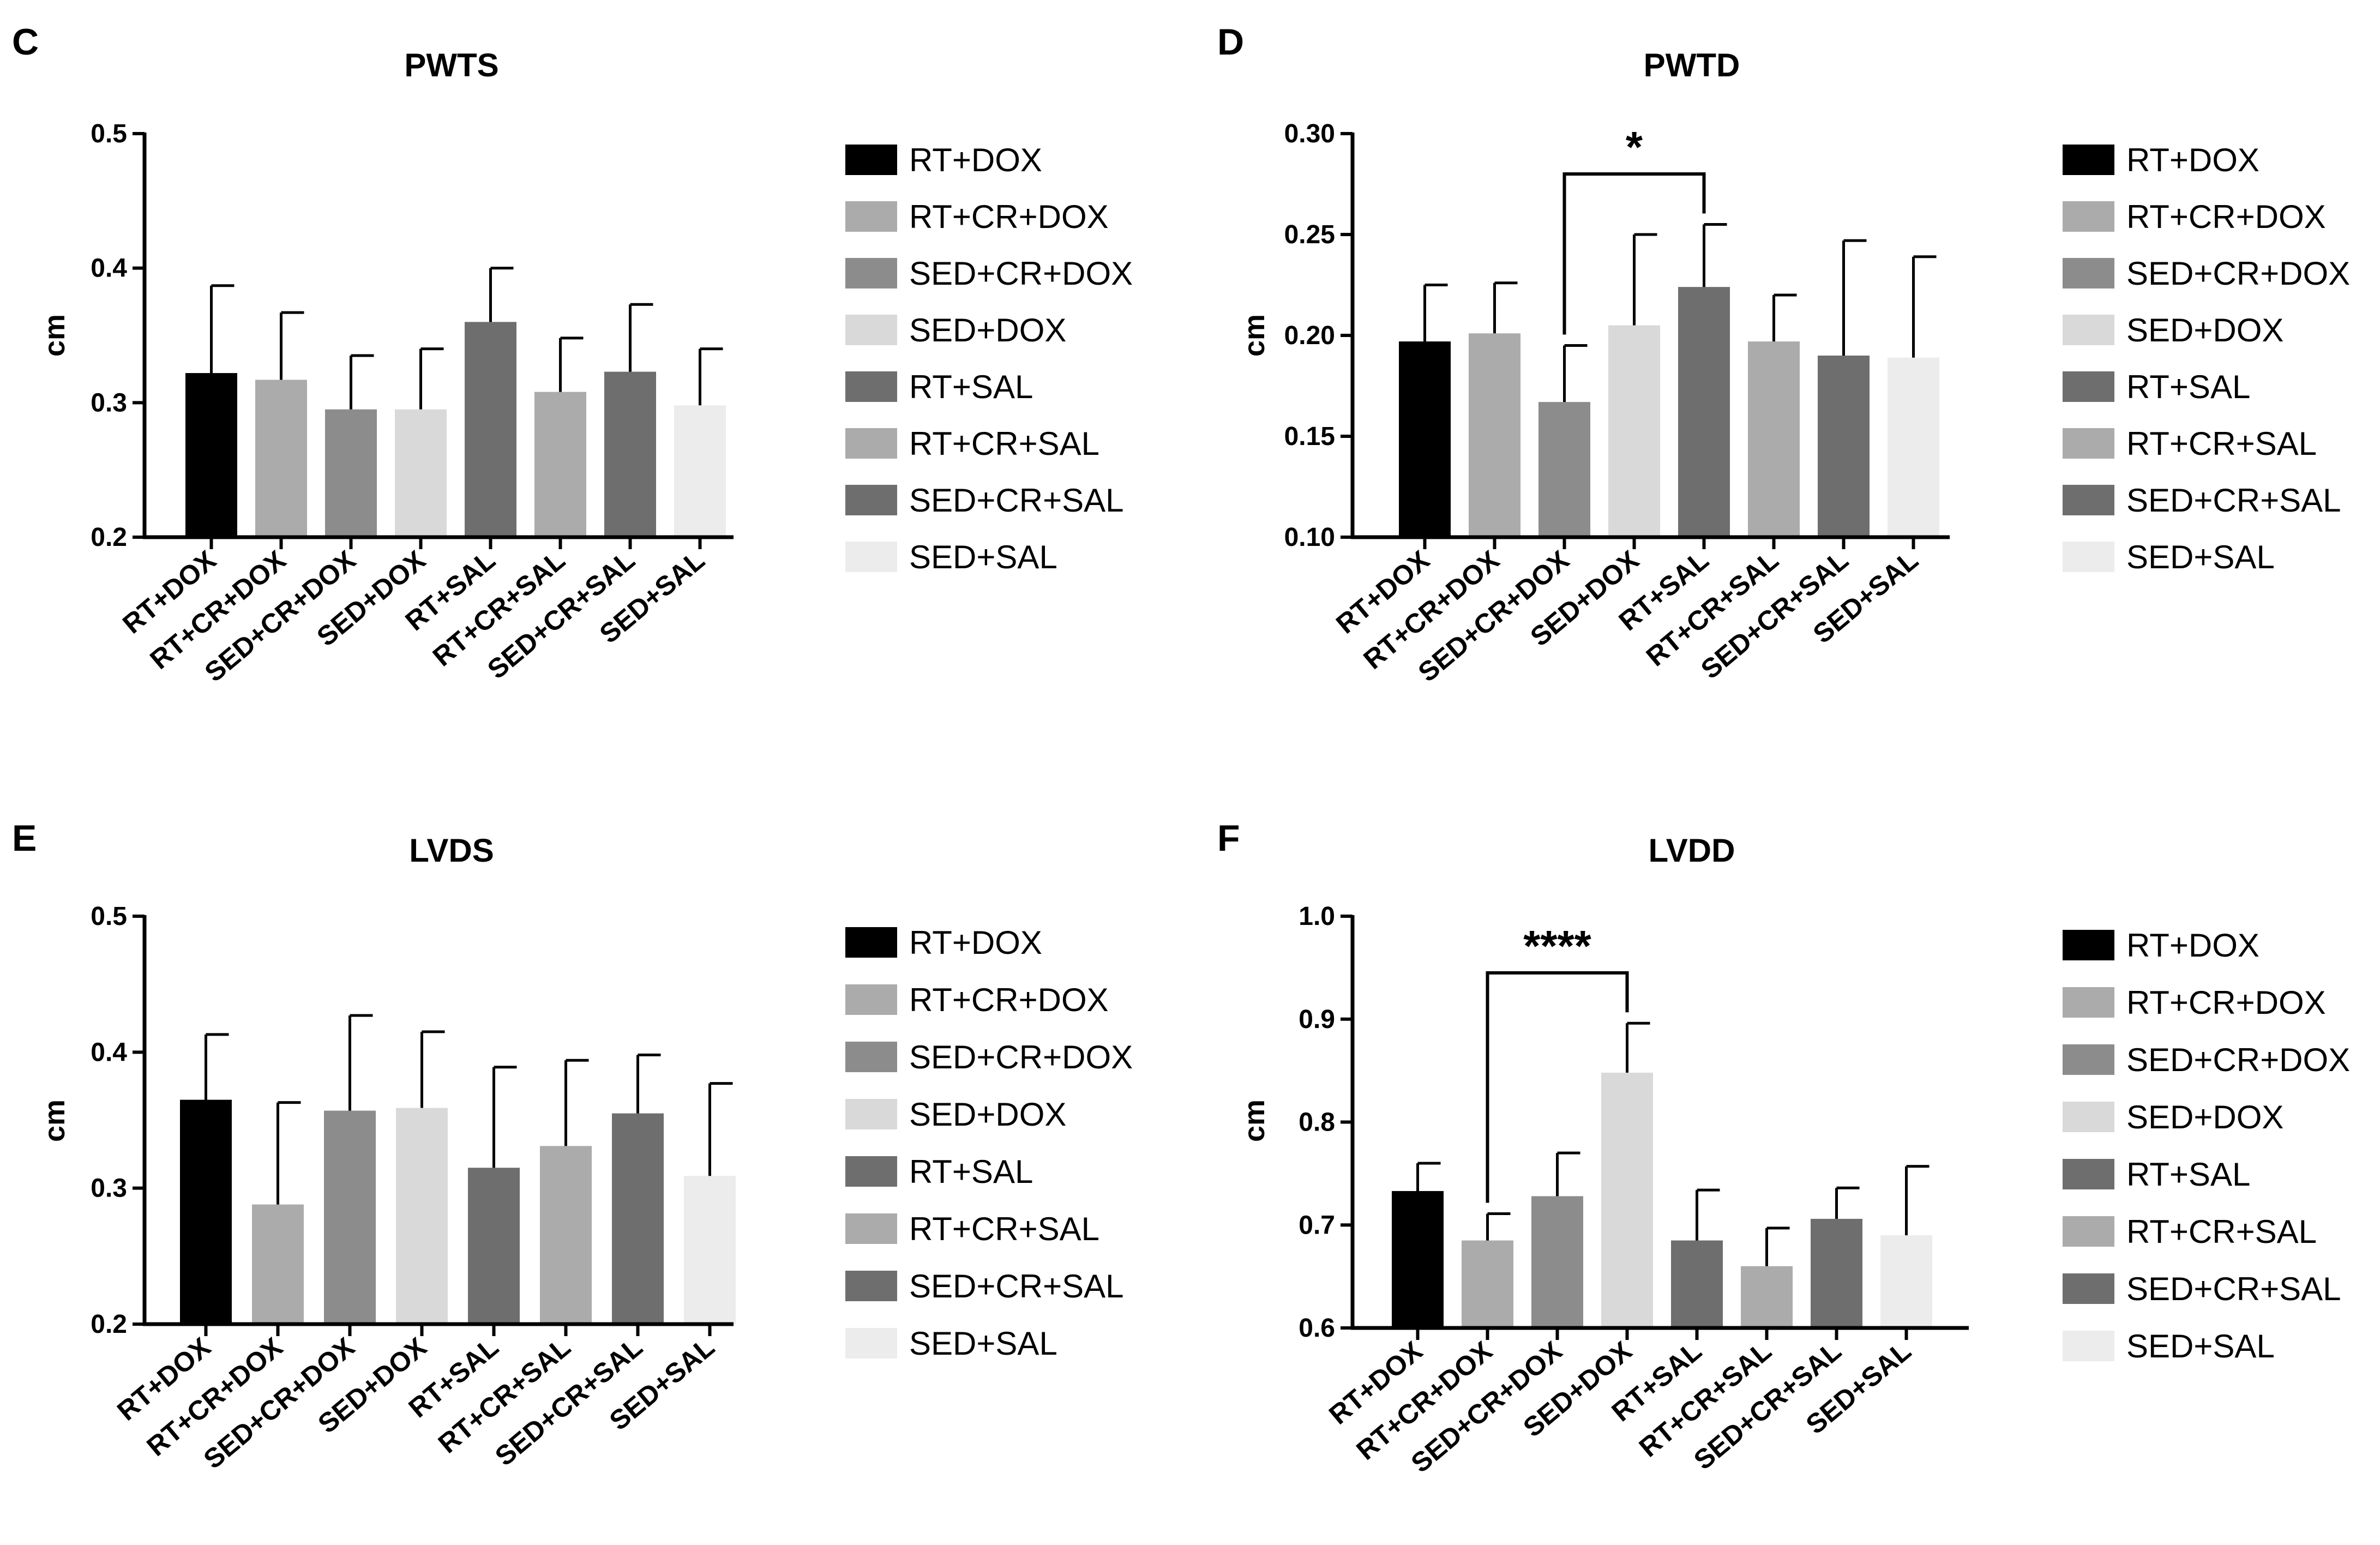 The height and width of the screenshot is (1545, 2380). Describe the element at coordinates (1009, 217) in the screenshot. I see `panel-c-legend-label-1: RT+CR+DOX` at that location.